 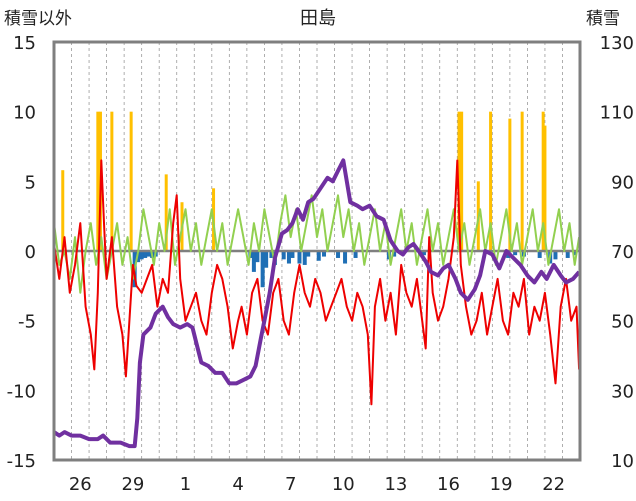 I want to click on right-axis-label: 積雪, so click(x=603, y=19).